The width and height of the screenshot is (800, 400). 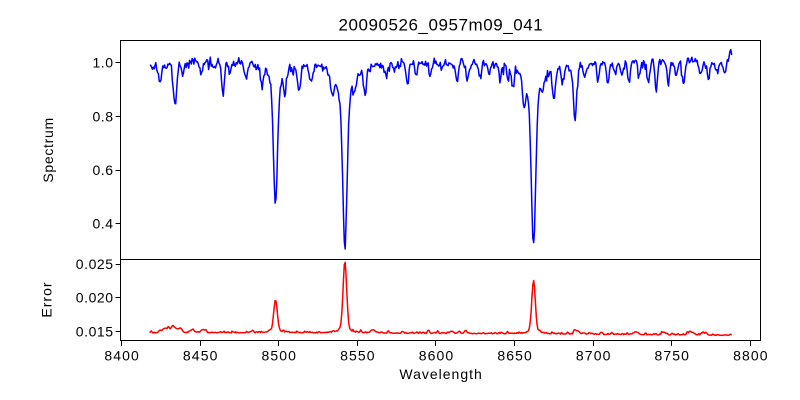 I want to click on svg-text: 8400, so click(x=122, y=356).